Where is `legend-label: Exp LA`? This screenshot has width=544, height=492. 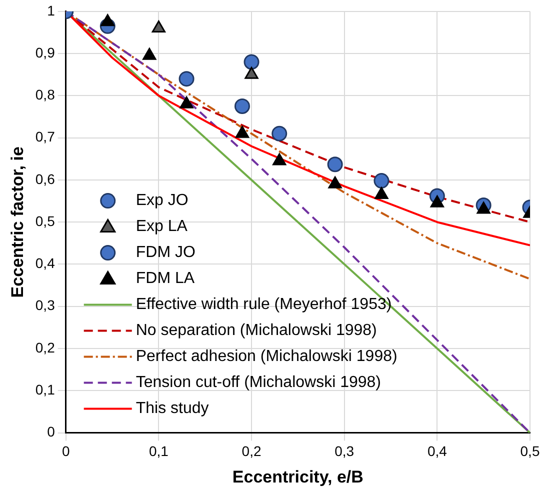
legend-label: Exp LA is located at coordinates (162, 227).